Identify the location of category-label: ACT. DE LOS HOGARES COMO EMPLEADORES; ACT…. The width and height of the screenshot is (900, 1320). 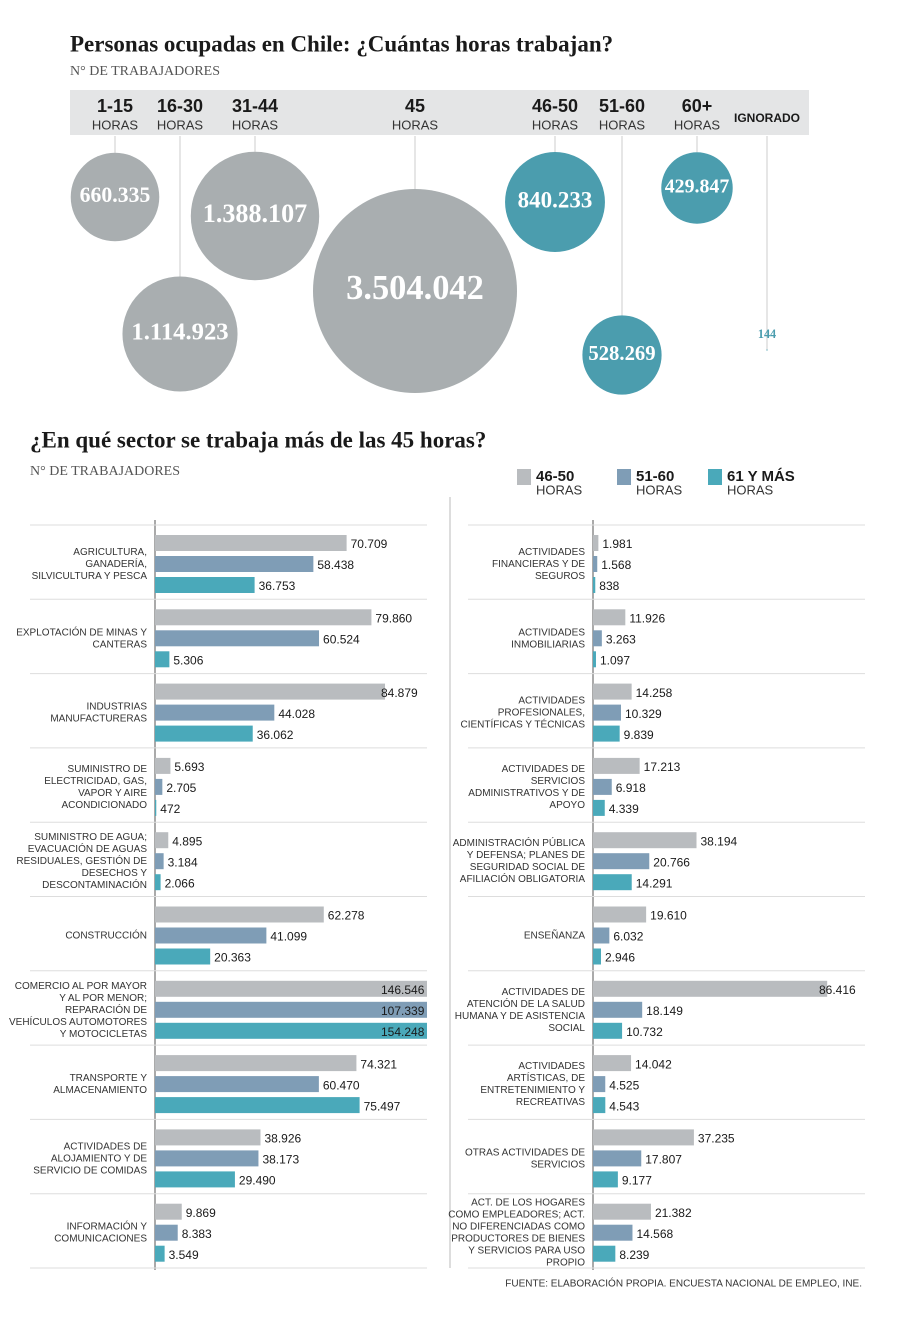
(516, 1232).